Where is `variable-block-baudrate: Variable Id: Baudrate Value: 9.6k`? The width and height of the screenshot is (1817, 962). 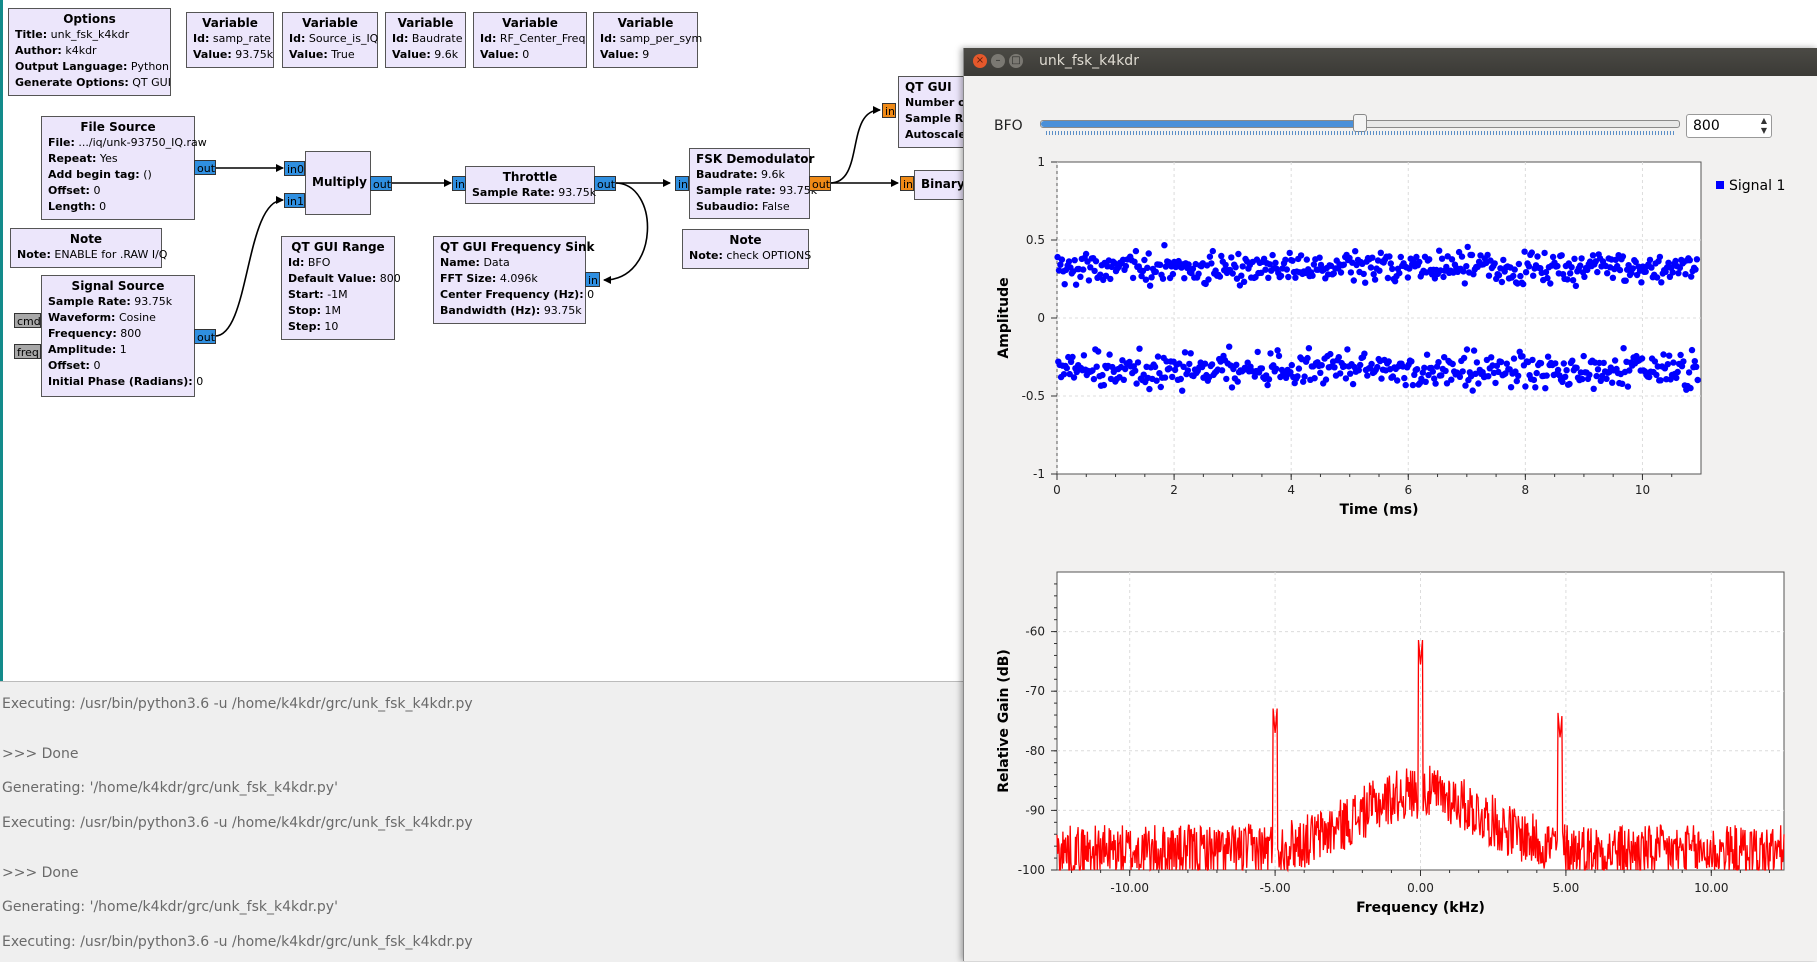 variable-block-baudrate: Variable Id: Baudrate Value: 9.6k is located at coordinates (425, 40).